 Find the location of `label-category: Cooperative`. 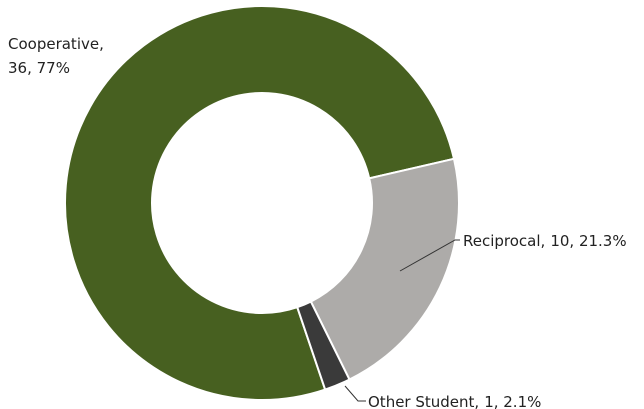

label-category: Cooperative is located at coordinates (53, 44).